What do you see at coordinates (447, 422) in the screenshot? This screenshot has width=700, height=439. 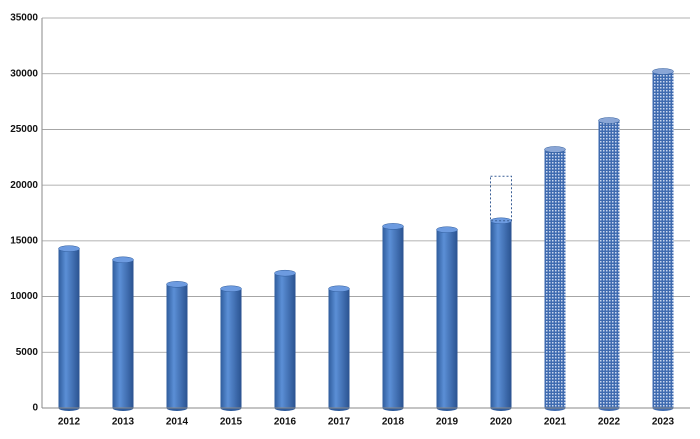 I see `x-tick-label: 2019` at bounding box center [447, 422].